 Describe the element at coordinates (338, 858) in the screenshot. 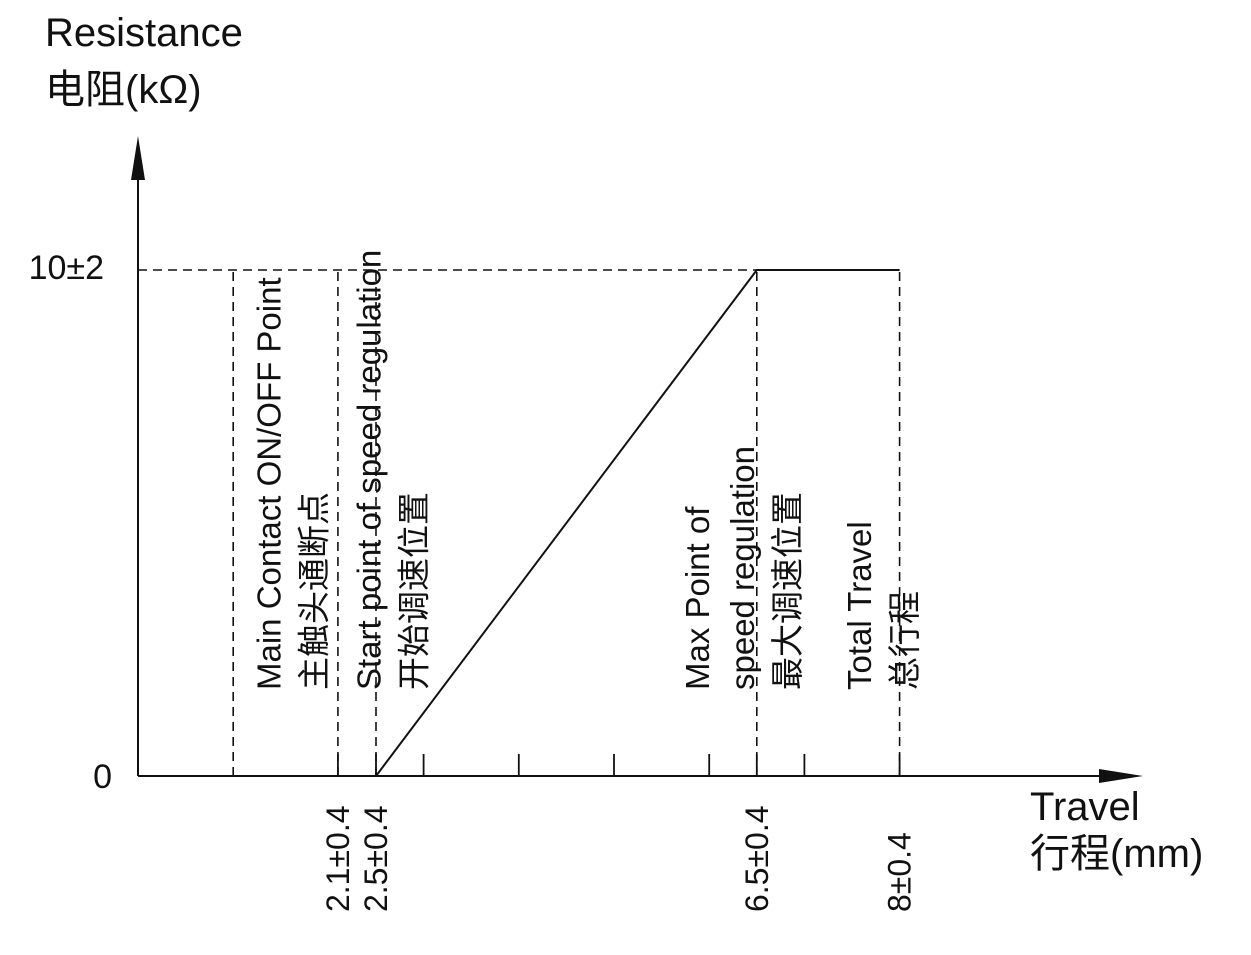

I see `x-tick-label-0: 2.1±0.4` at that location.